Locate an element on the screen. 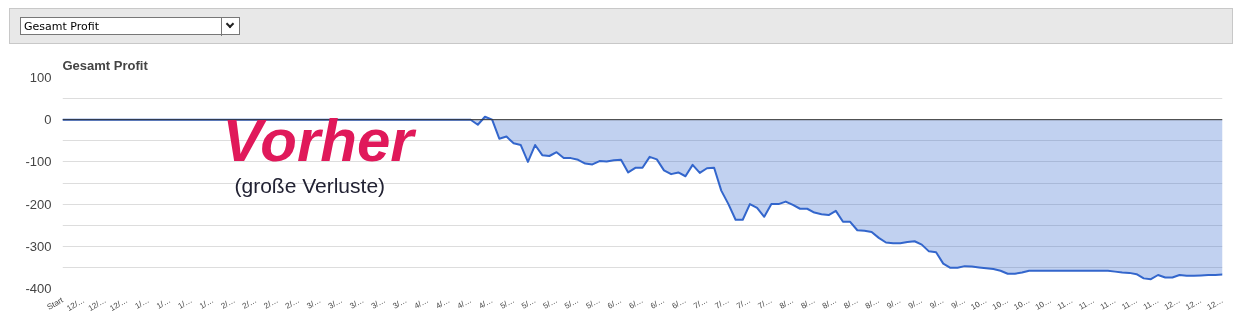 The height and width of the screenshot is (327, 1243). y-tick-label: -300 is located at coordinates (38, 246).